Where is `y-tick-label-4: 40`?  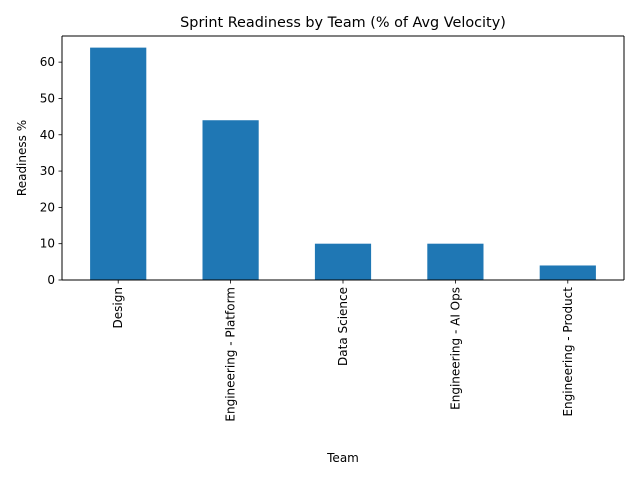 y-tick-label-4: 40 is located at coordinates (47, 135).